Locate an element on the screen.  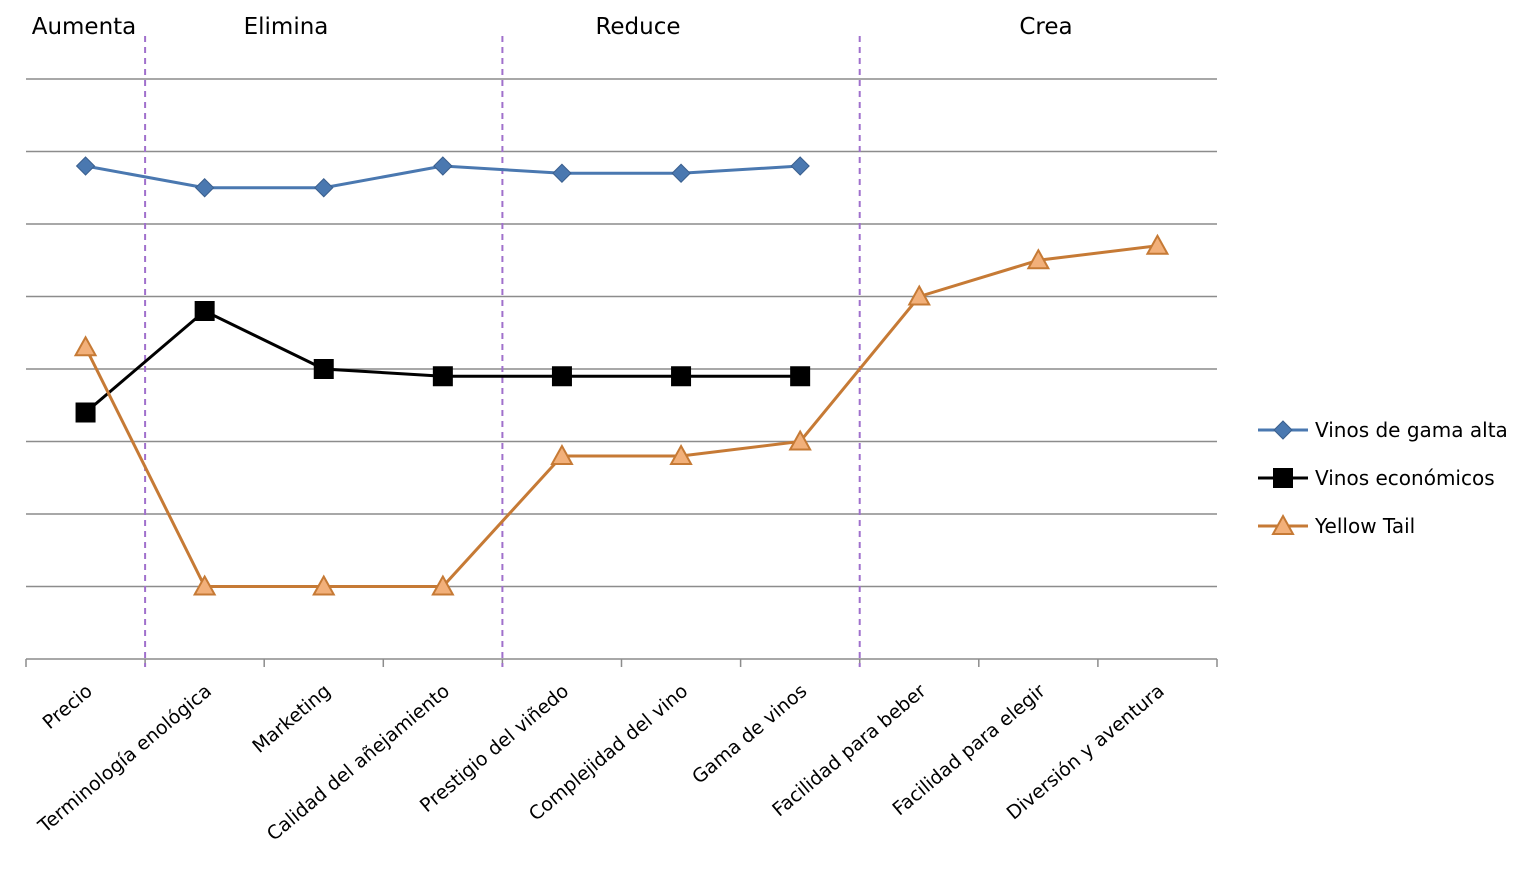
legend-item: Vinos de gama alta is located at coordinates (1383, 430).